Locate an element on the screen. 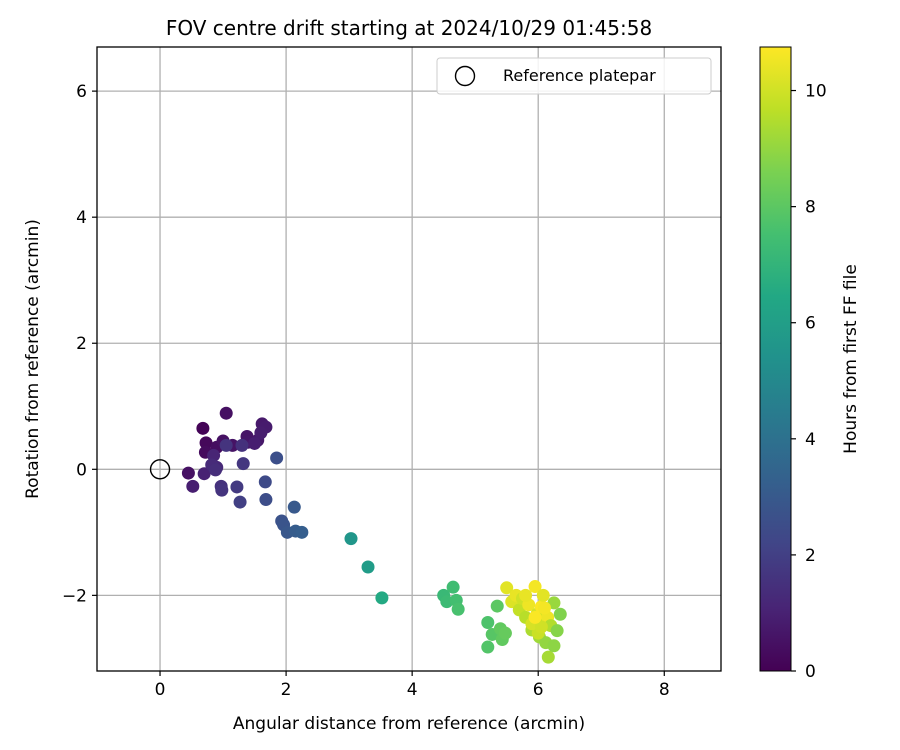  colorbar-ticks: 0 2 4 6 8 10 is located at coordinates (809, 382).